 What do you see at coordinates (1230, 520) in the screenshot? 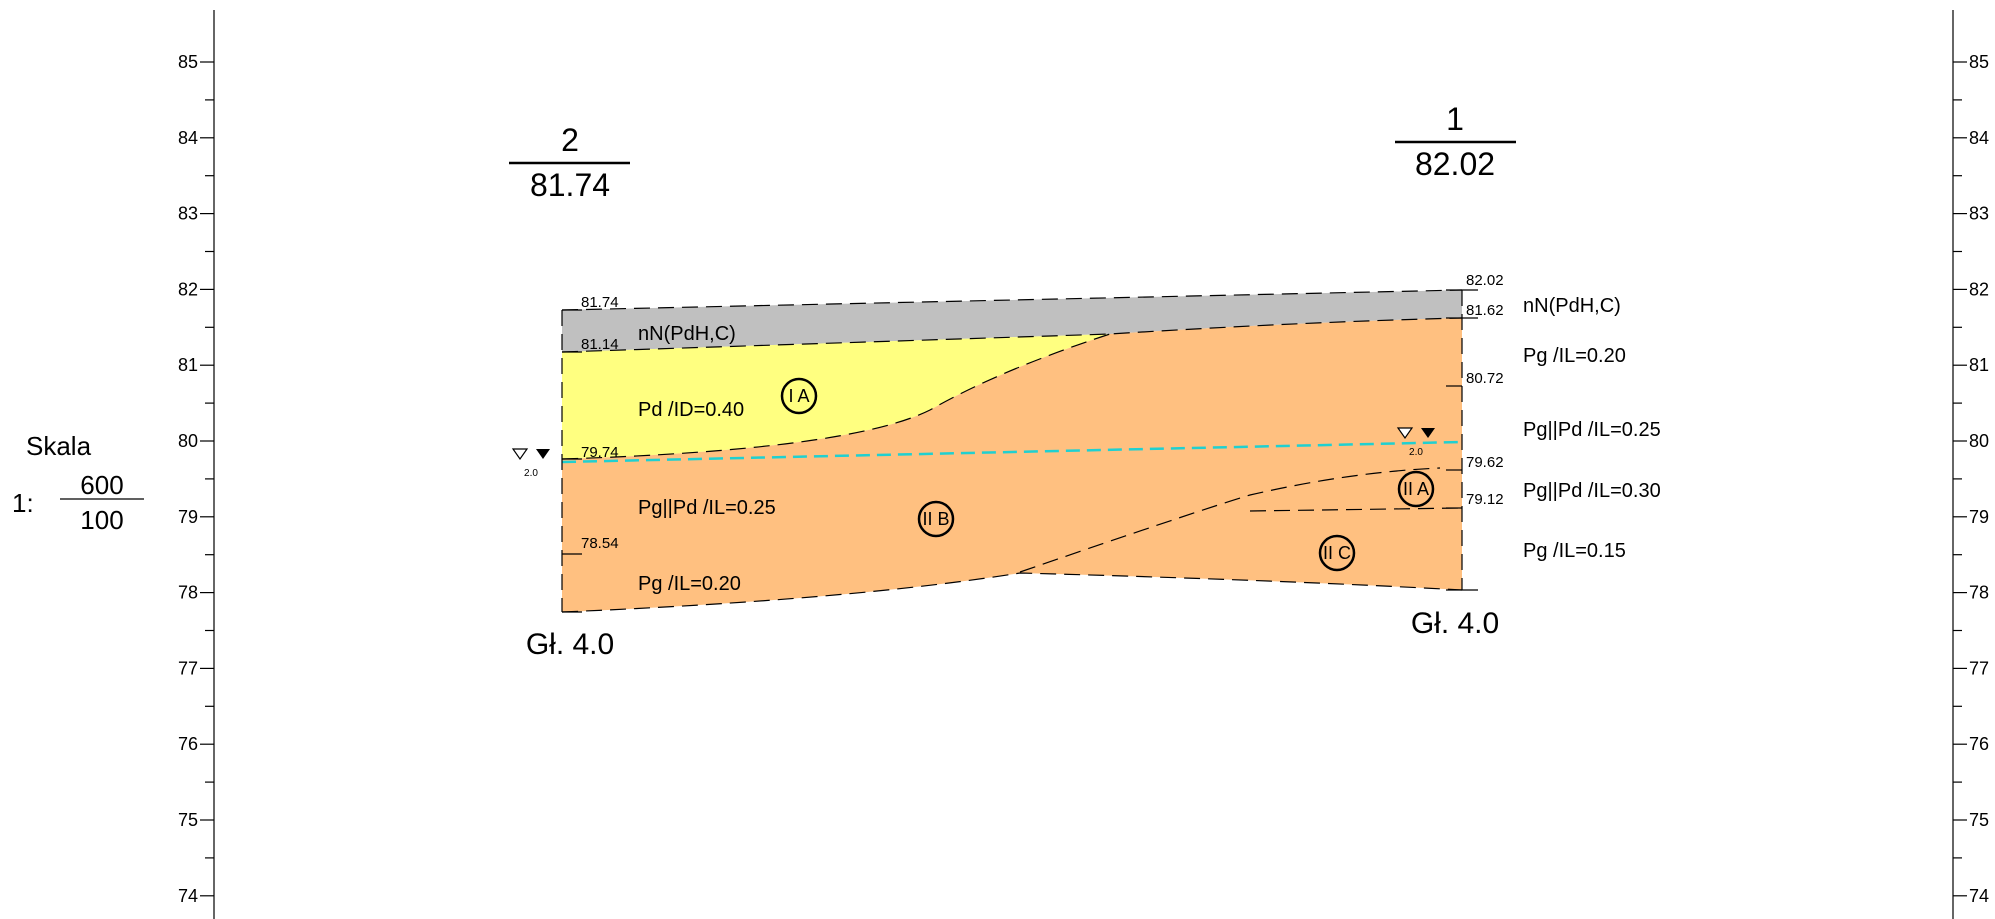
I see `clay-boundary-iib-iic` at bounding box center [1230, 520].